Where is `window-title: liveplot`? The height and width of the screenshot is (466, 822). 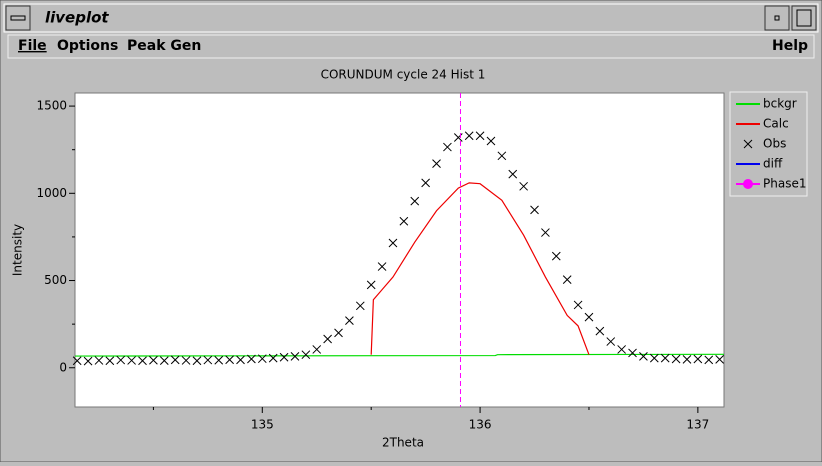
window-title: liveplot is located at coordinates (77, 18).